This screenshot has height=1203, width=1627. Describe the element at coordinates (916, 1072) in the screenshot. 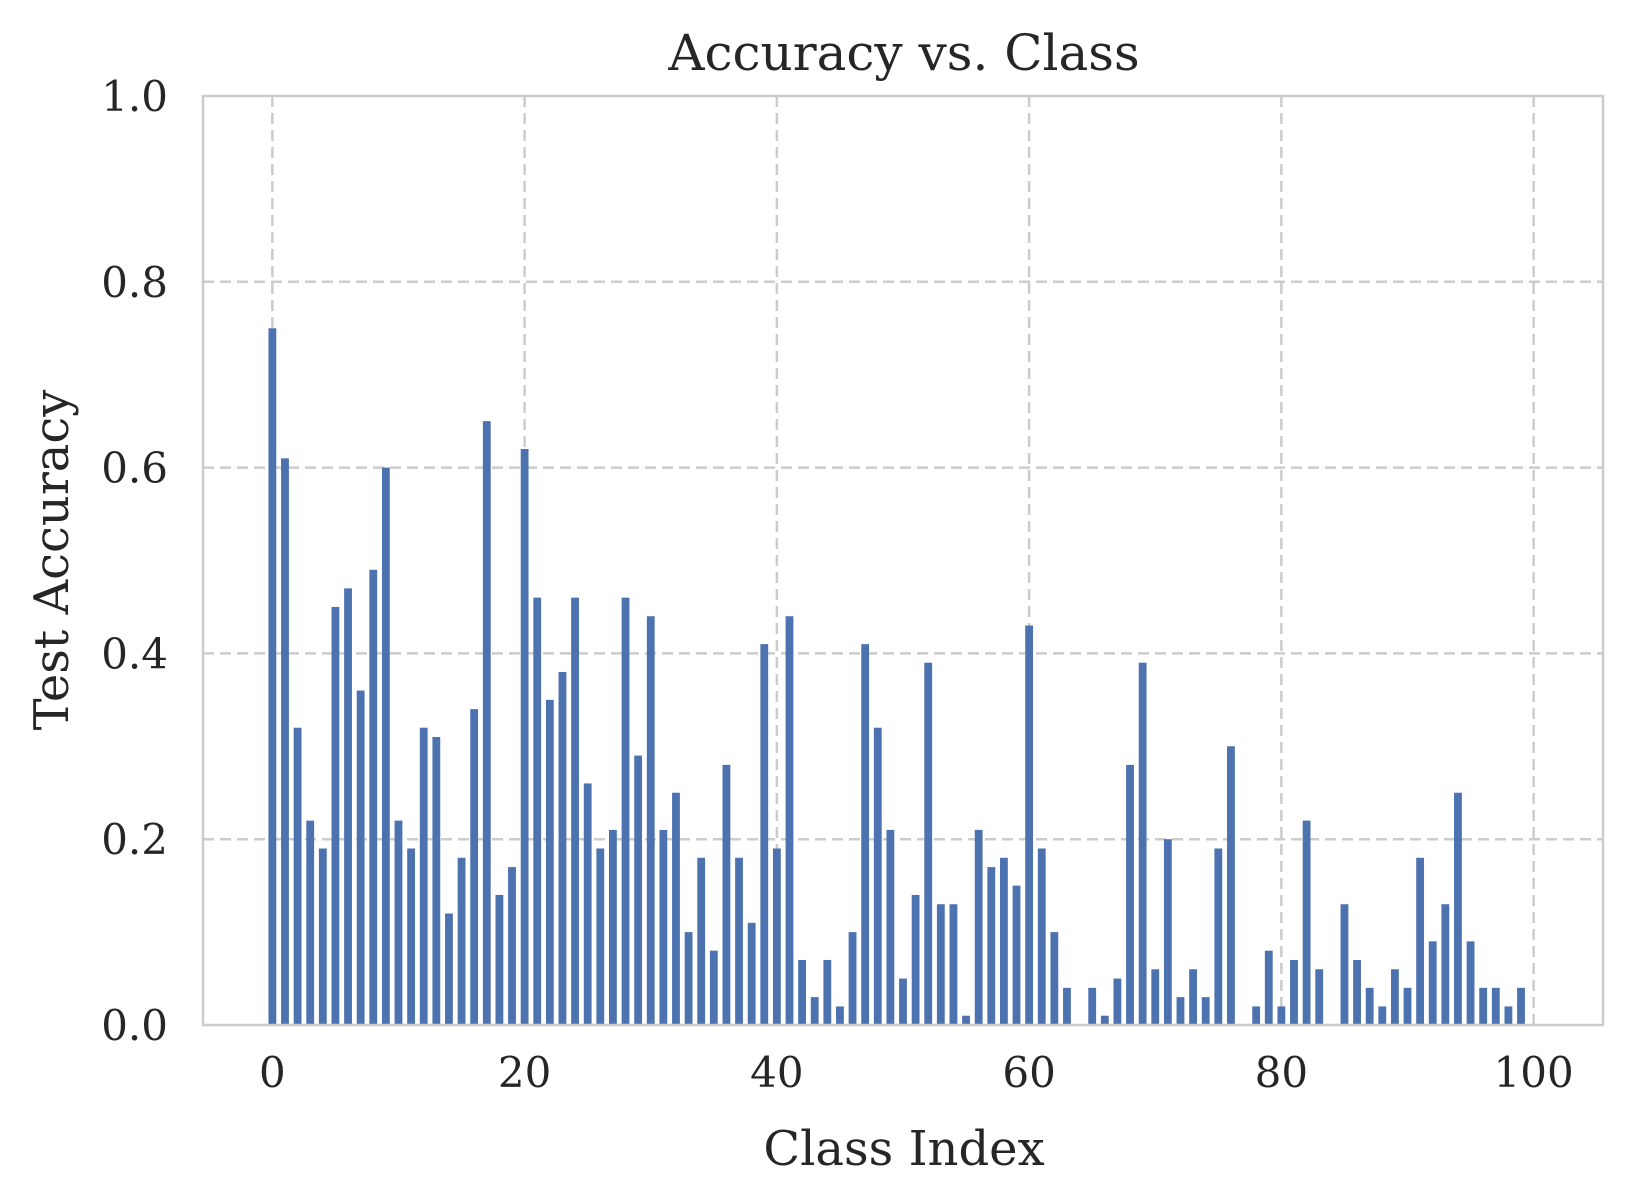

I see `x-tick-labels: 0 20 40 60 80 100` at that location.